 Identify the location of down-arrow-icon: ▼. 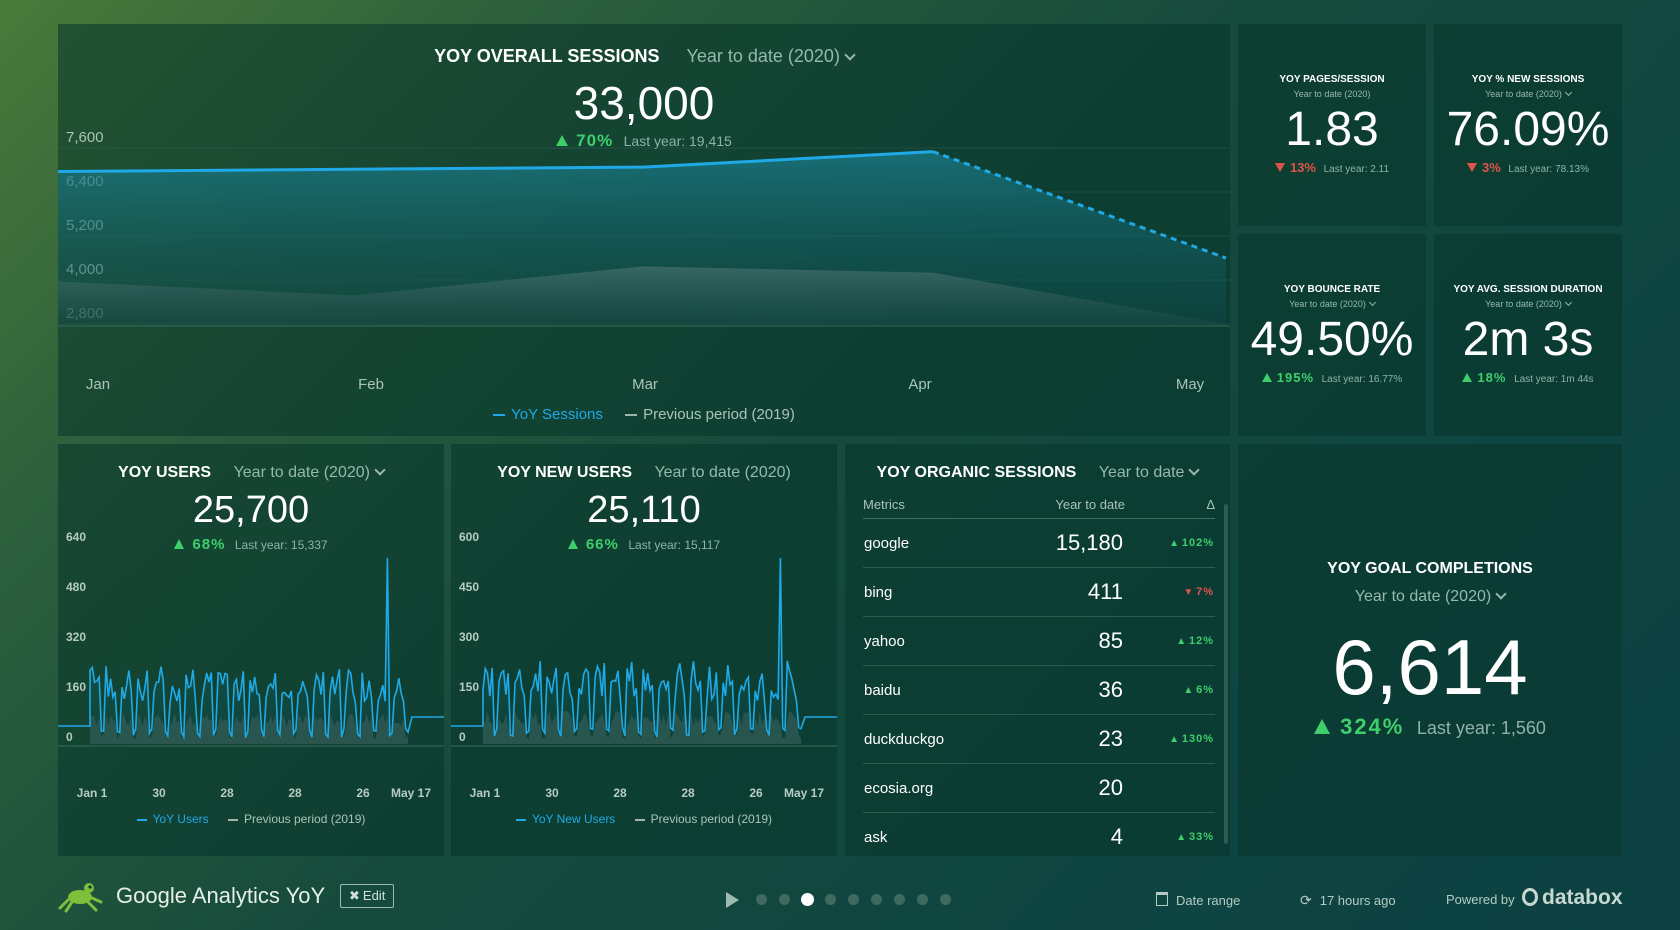
(1190, 592).